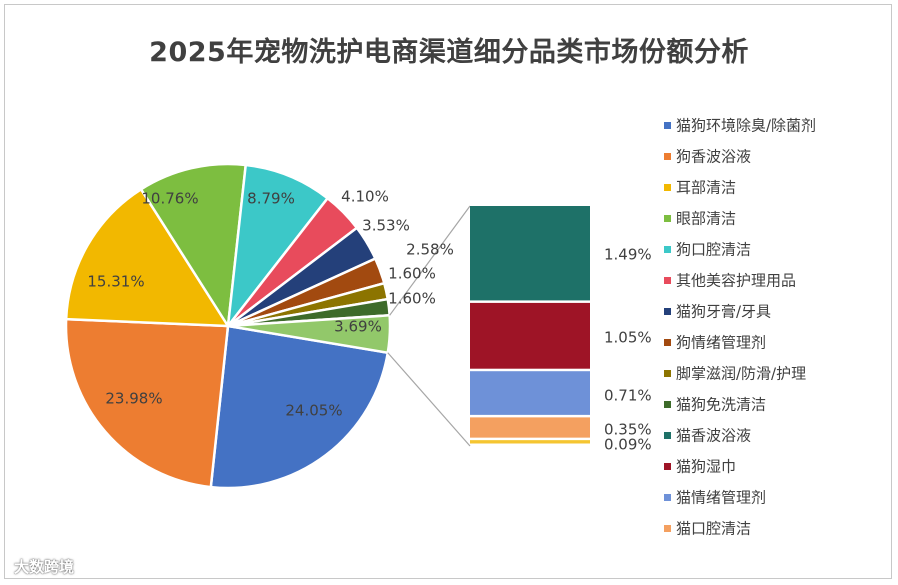 This screenshot has width=898, height=585. I want to click on legend-entry: 耳部清洁, so click(706, 188).